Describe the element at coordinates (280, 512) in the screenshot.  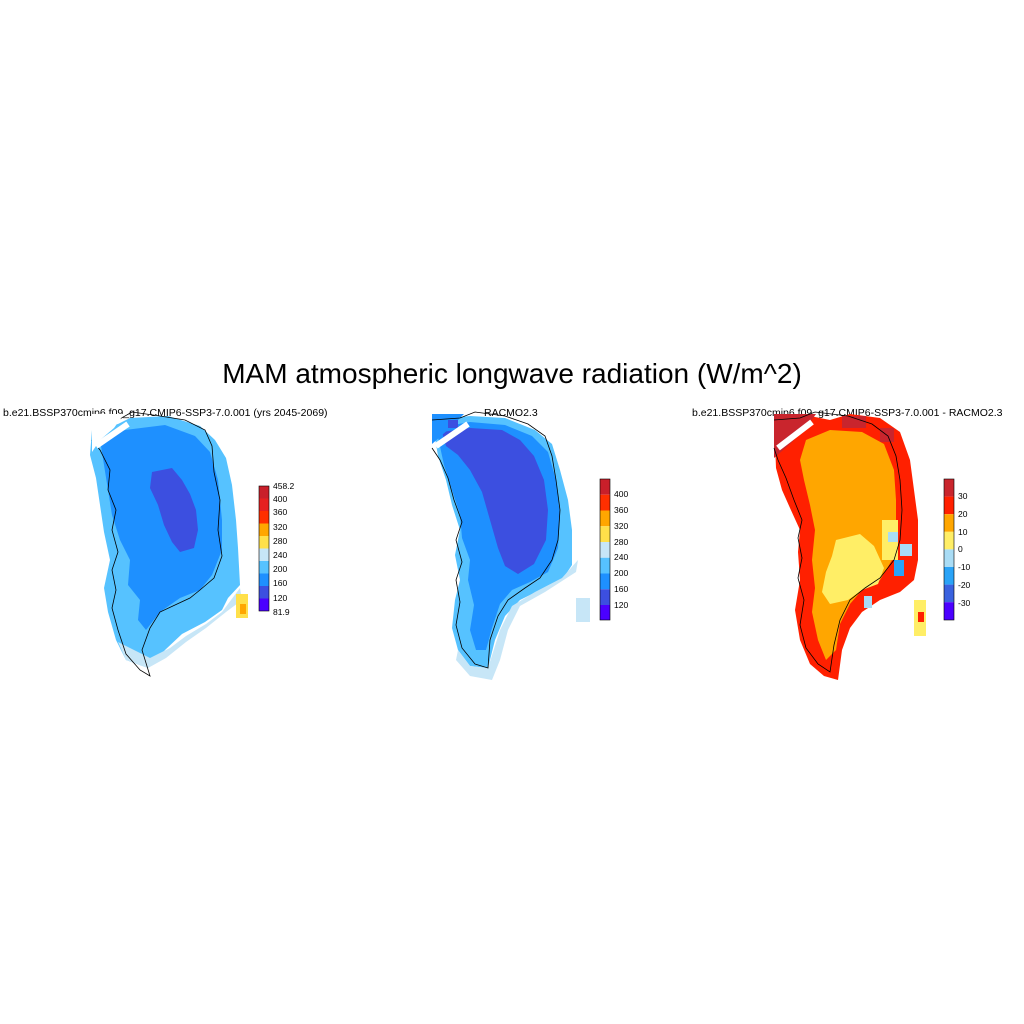
I see `cbar1-label: 360` at that location.